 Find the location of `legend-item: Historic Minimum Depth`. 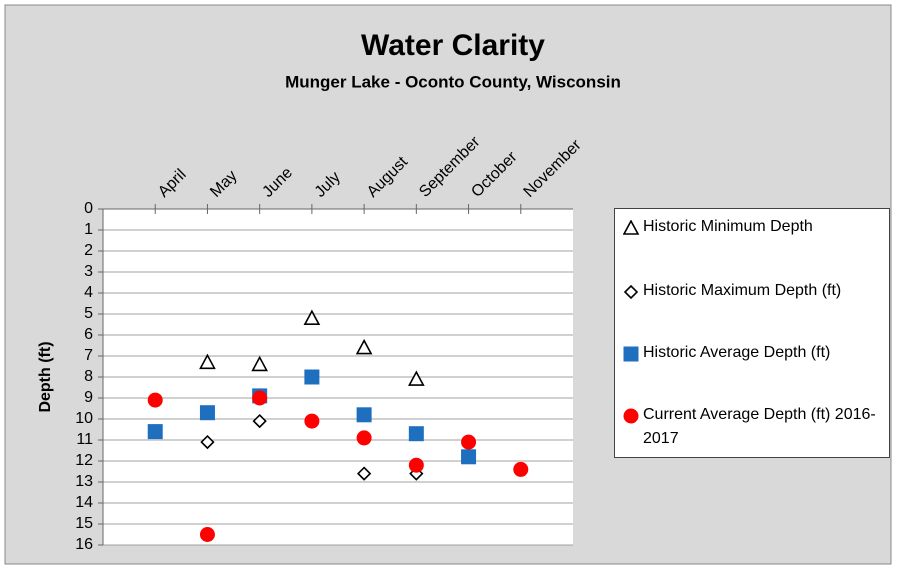

legend-item: Historic Minimum Depth is located at coordinates (755, 227).